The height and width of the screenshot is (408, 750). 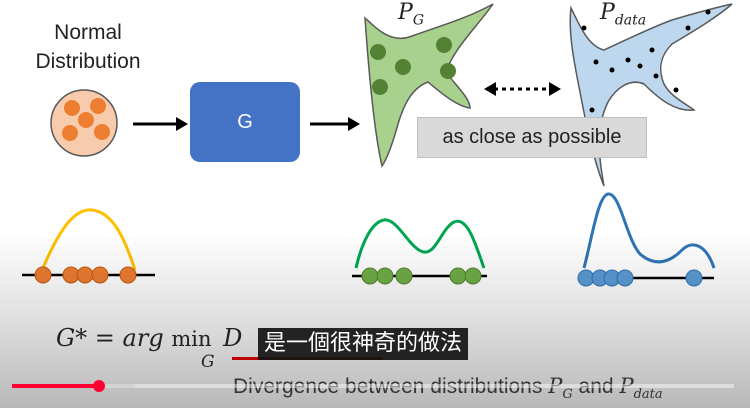 I want to click on arrow-to-generator, so click(x=160, y=124).